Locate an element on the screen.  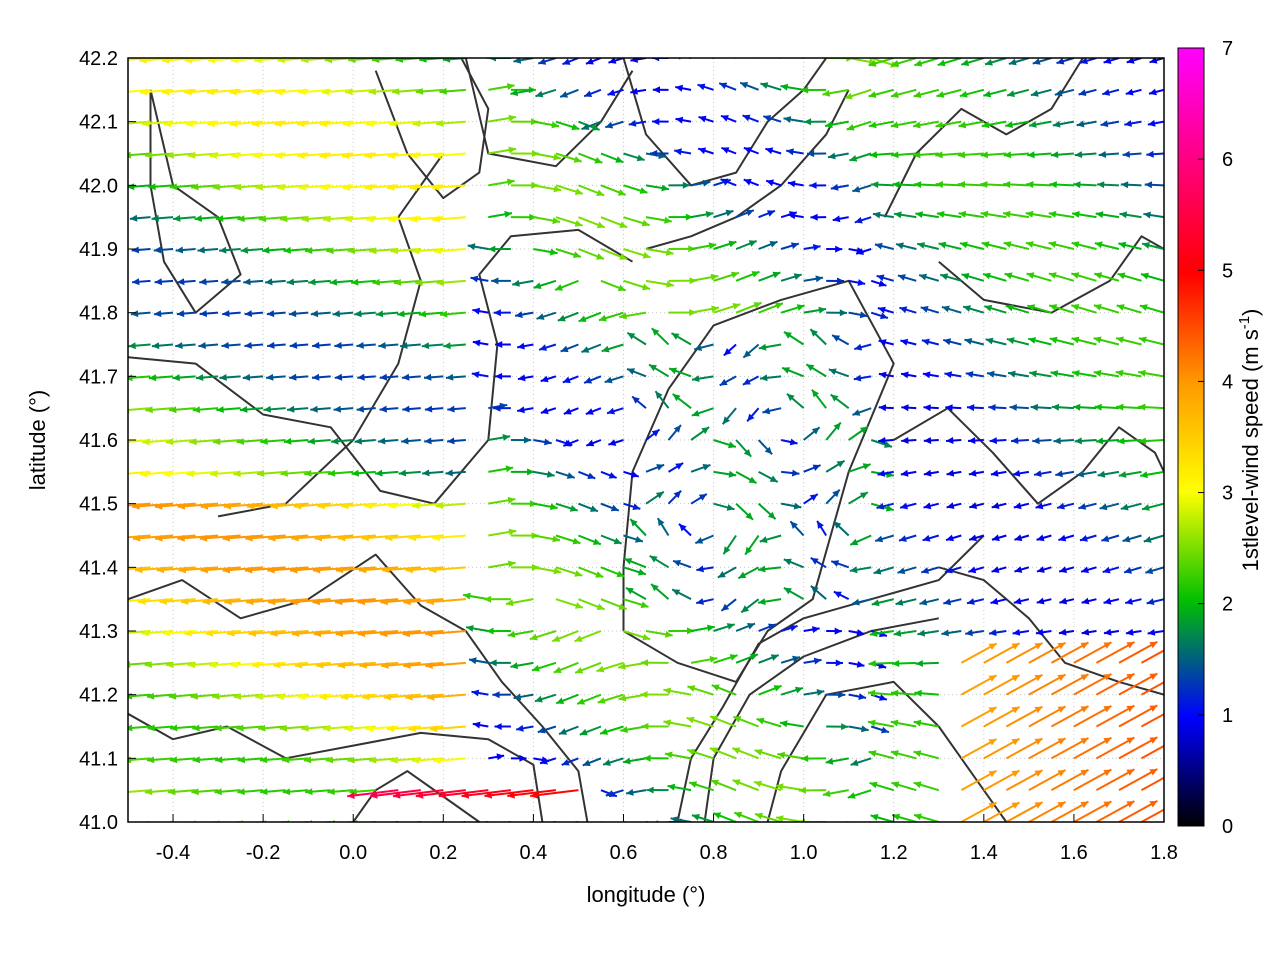
colorbar is located at coordinates (1191, 437).